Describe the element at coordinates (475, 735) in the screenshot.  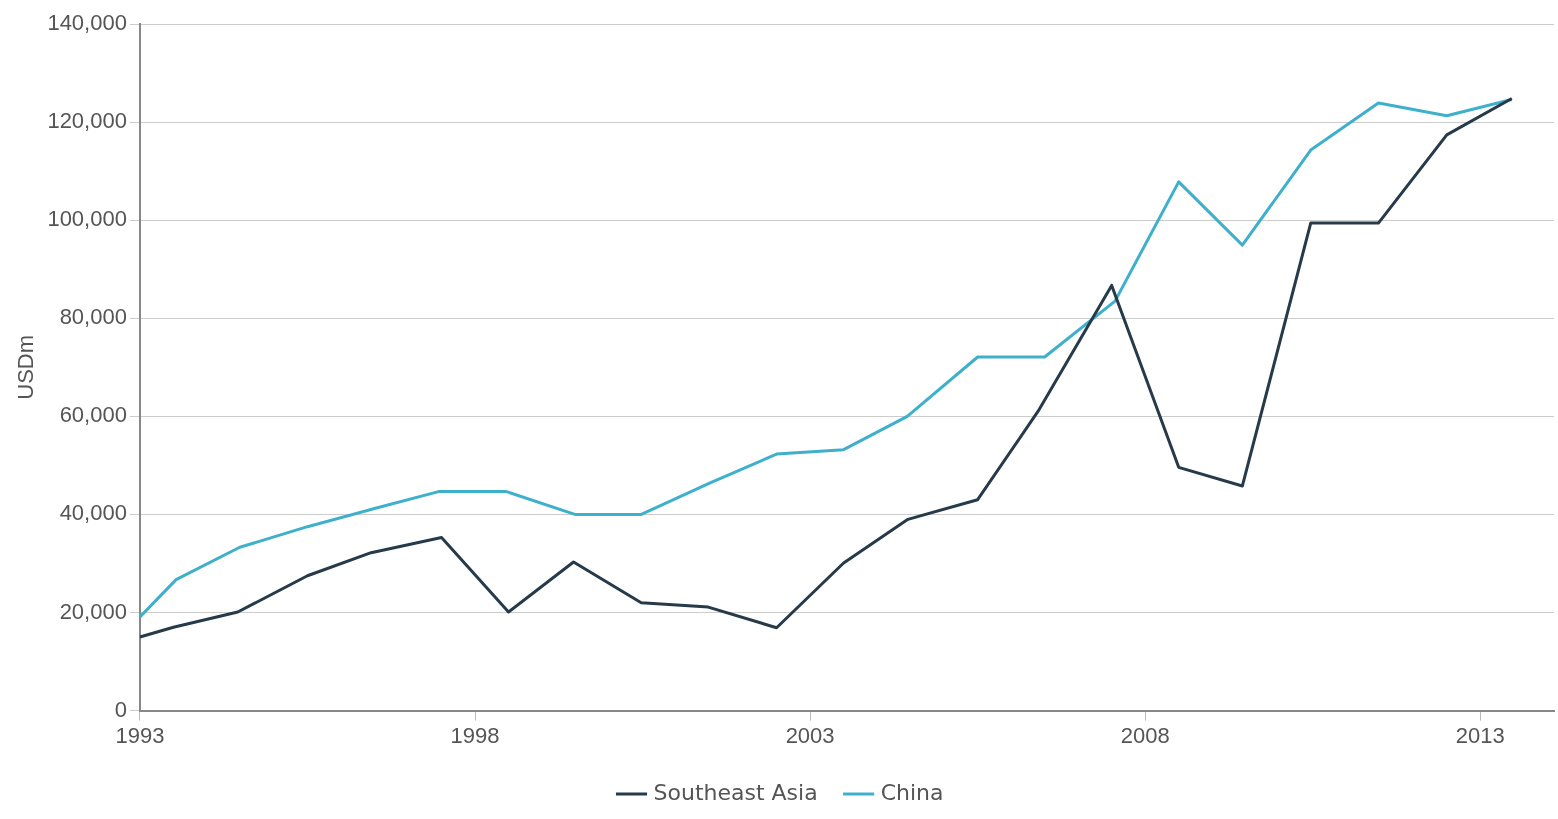
I see `x-tick-label: 1998` at that location.